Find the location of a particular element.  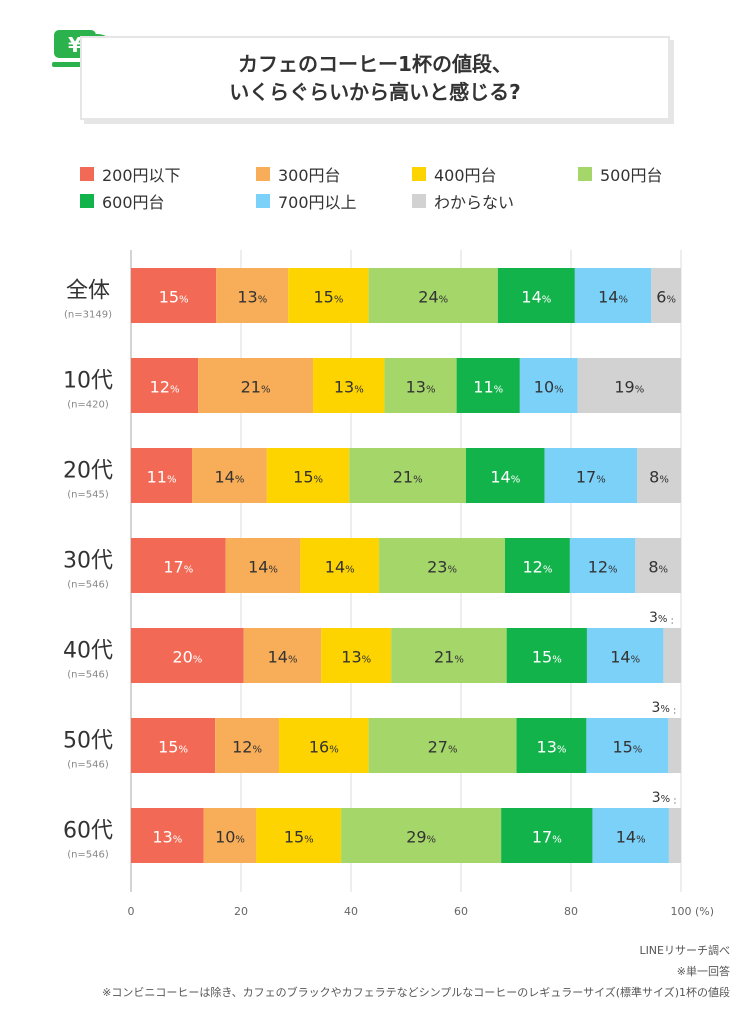

data-label: 21% is located at coordinates (256, 387).